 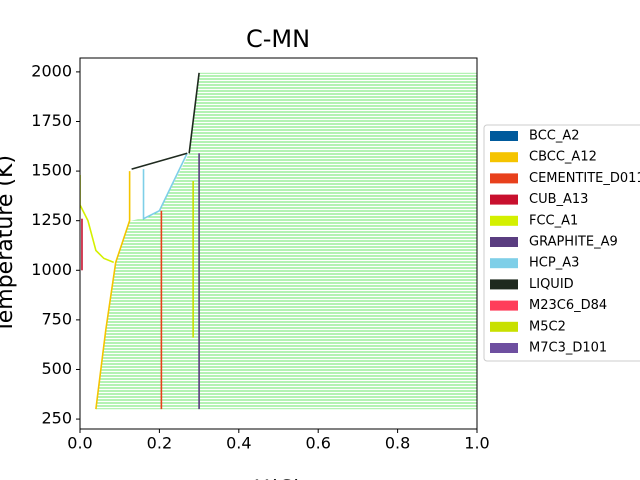 What do you see at coordinates (397, 443) in the screenshot?
I see `x-tick-label: 0.8` at bounding box center [397, 443].